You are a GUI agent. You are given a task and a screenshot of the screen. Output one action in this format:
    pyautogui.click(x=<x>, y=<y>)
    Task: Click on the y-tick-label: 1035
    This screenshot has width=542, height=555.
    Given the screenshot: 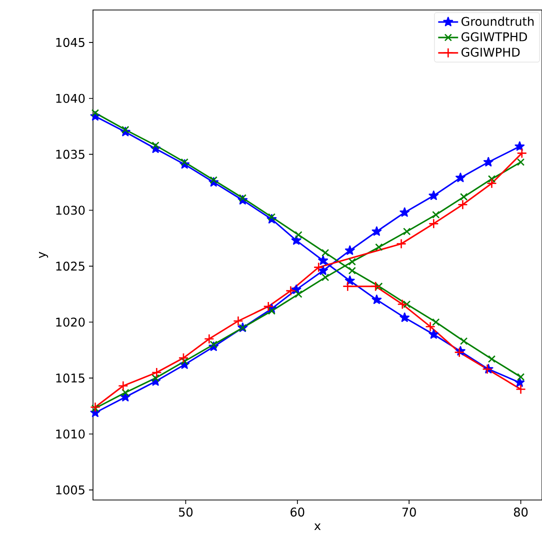 What is the action you would take?
    pyautogui.click(x=70, y=154)
    